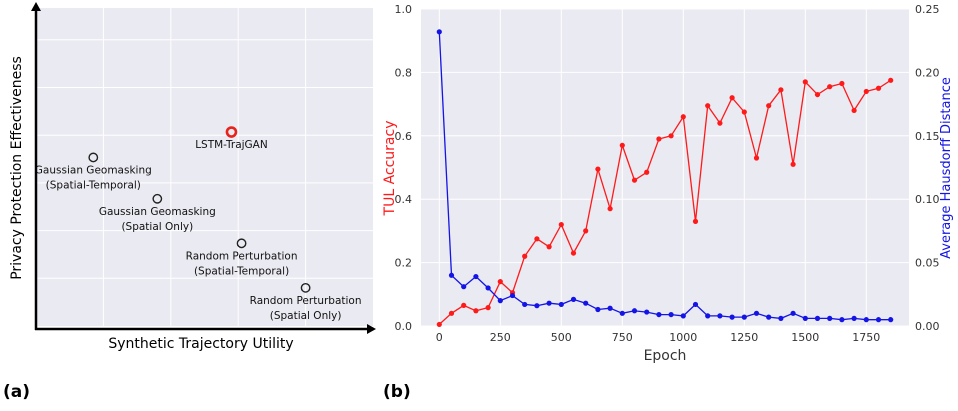  Describe the element at coordinates (665, 356) in the screenshot. I see `panel-b-x-axis-label: Epoch` at that location.